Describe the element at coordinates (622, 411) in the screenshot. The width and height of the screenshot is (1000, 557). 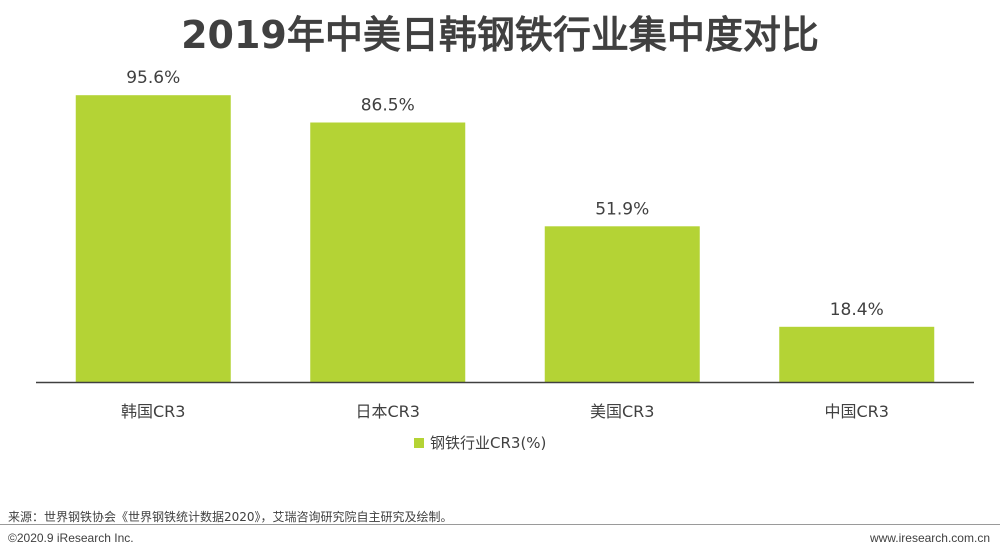
I see `x-tick-label: 美国CR3` at that location.